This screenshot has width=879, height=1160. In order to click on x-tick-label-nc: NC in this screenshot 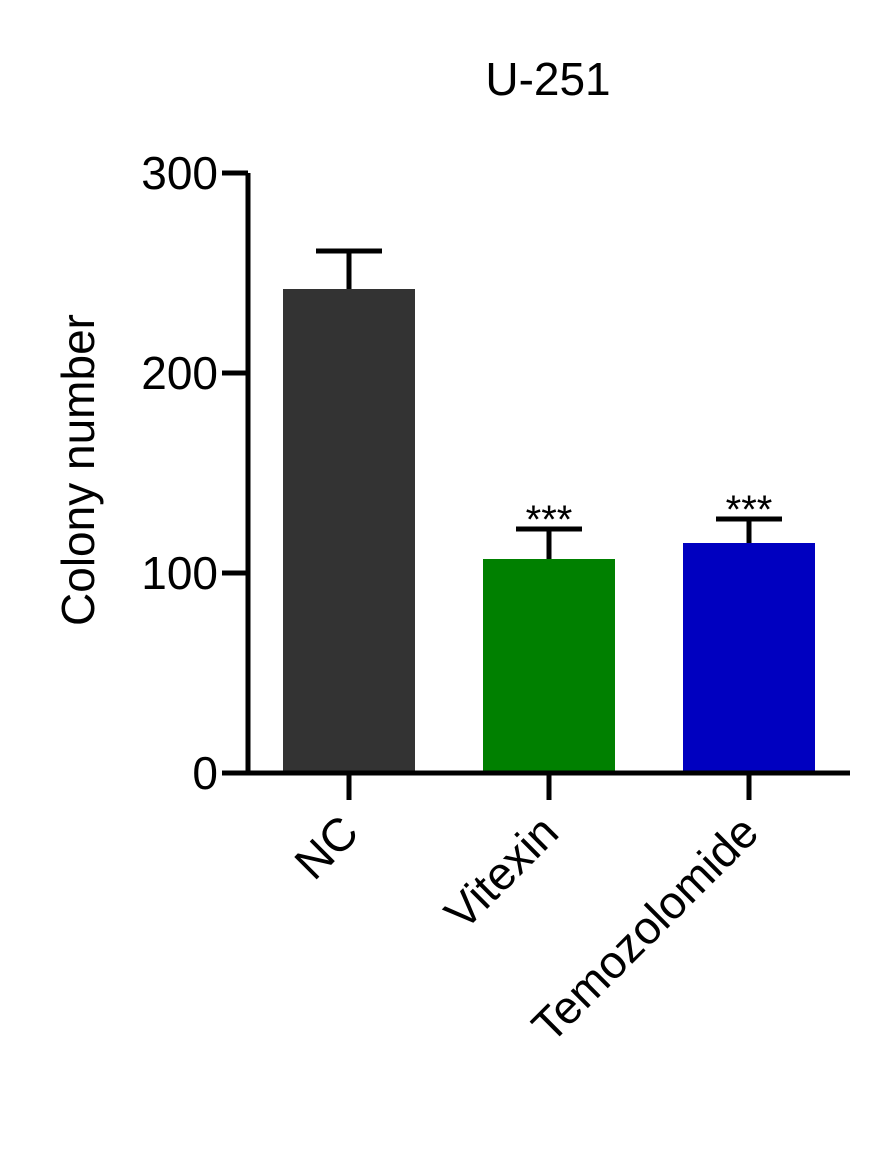, I will do `click(326, 847)`.